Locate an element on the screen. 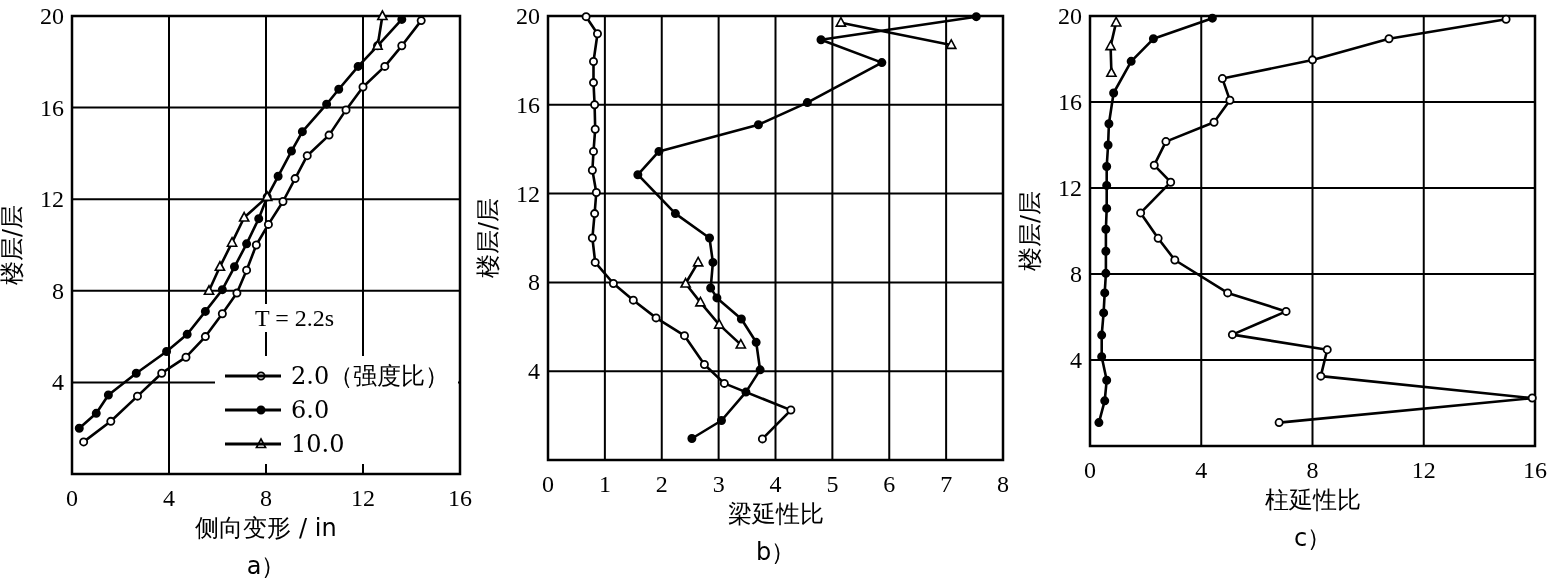 This screenshot has width=1559, height=585. x-tick-label: 3 is located at coordinates (718, 484).